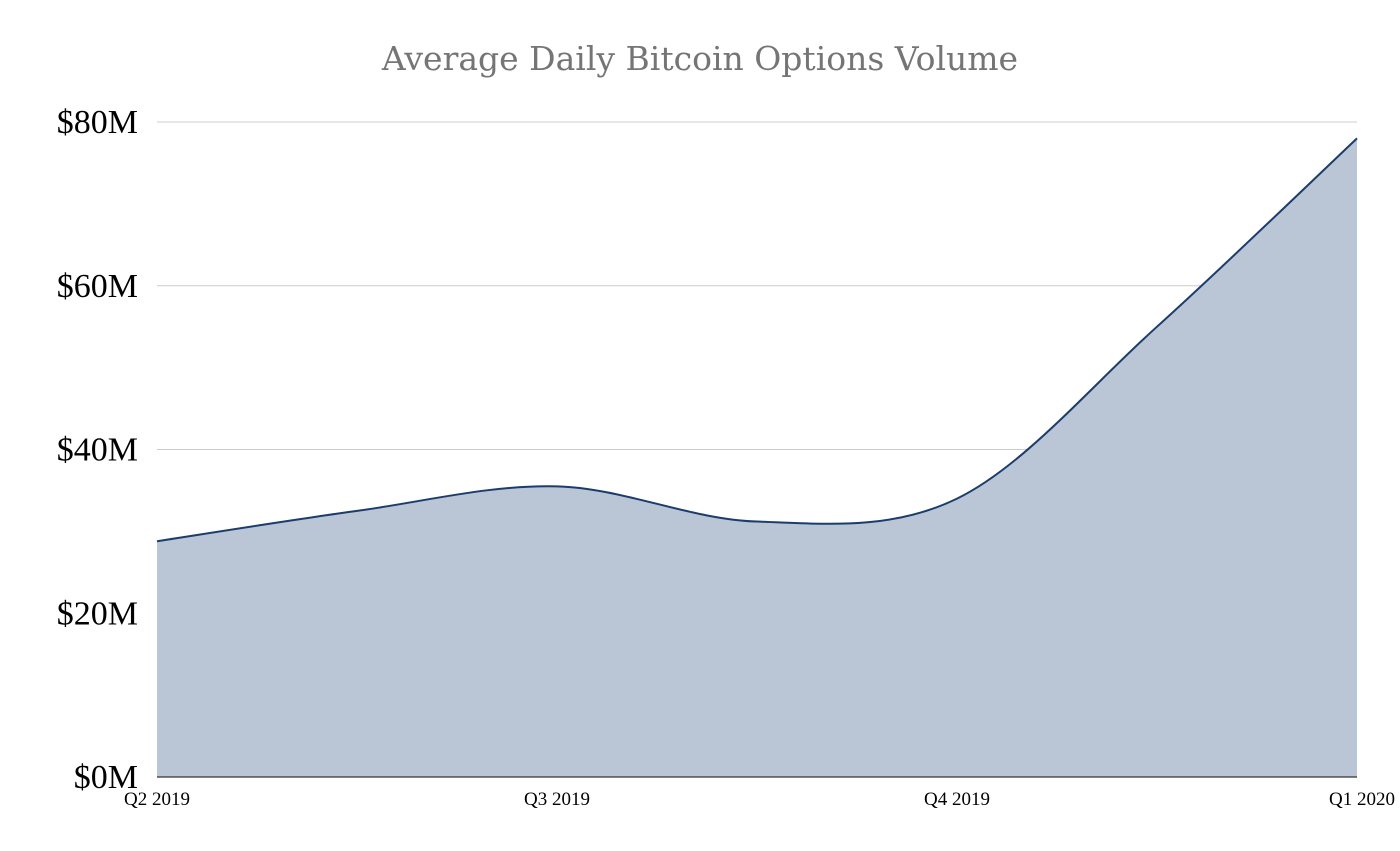 The width and height of the screenshot is (1400, 851). What do you see at coordinates (97, 613) in the screenshot?
I see `y-tick-label: $20M` at bounding box center [97, 613].